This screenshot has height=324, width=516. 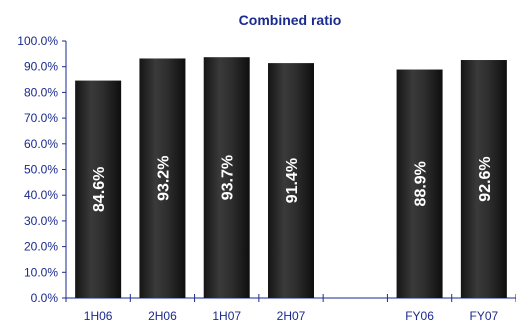 What do you see at coordinates (41, 144) in the screenshot?
I see `y-tick-label: 60.0%` at bounding box center [41, 144].